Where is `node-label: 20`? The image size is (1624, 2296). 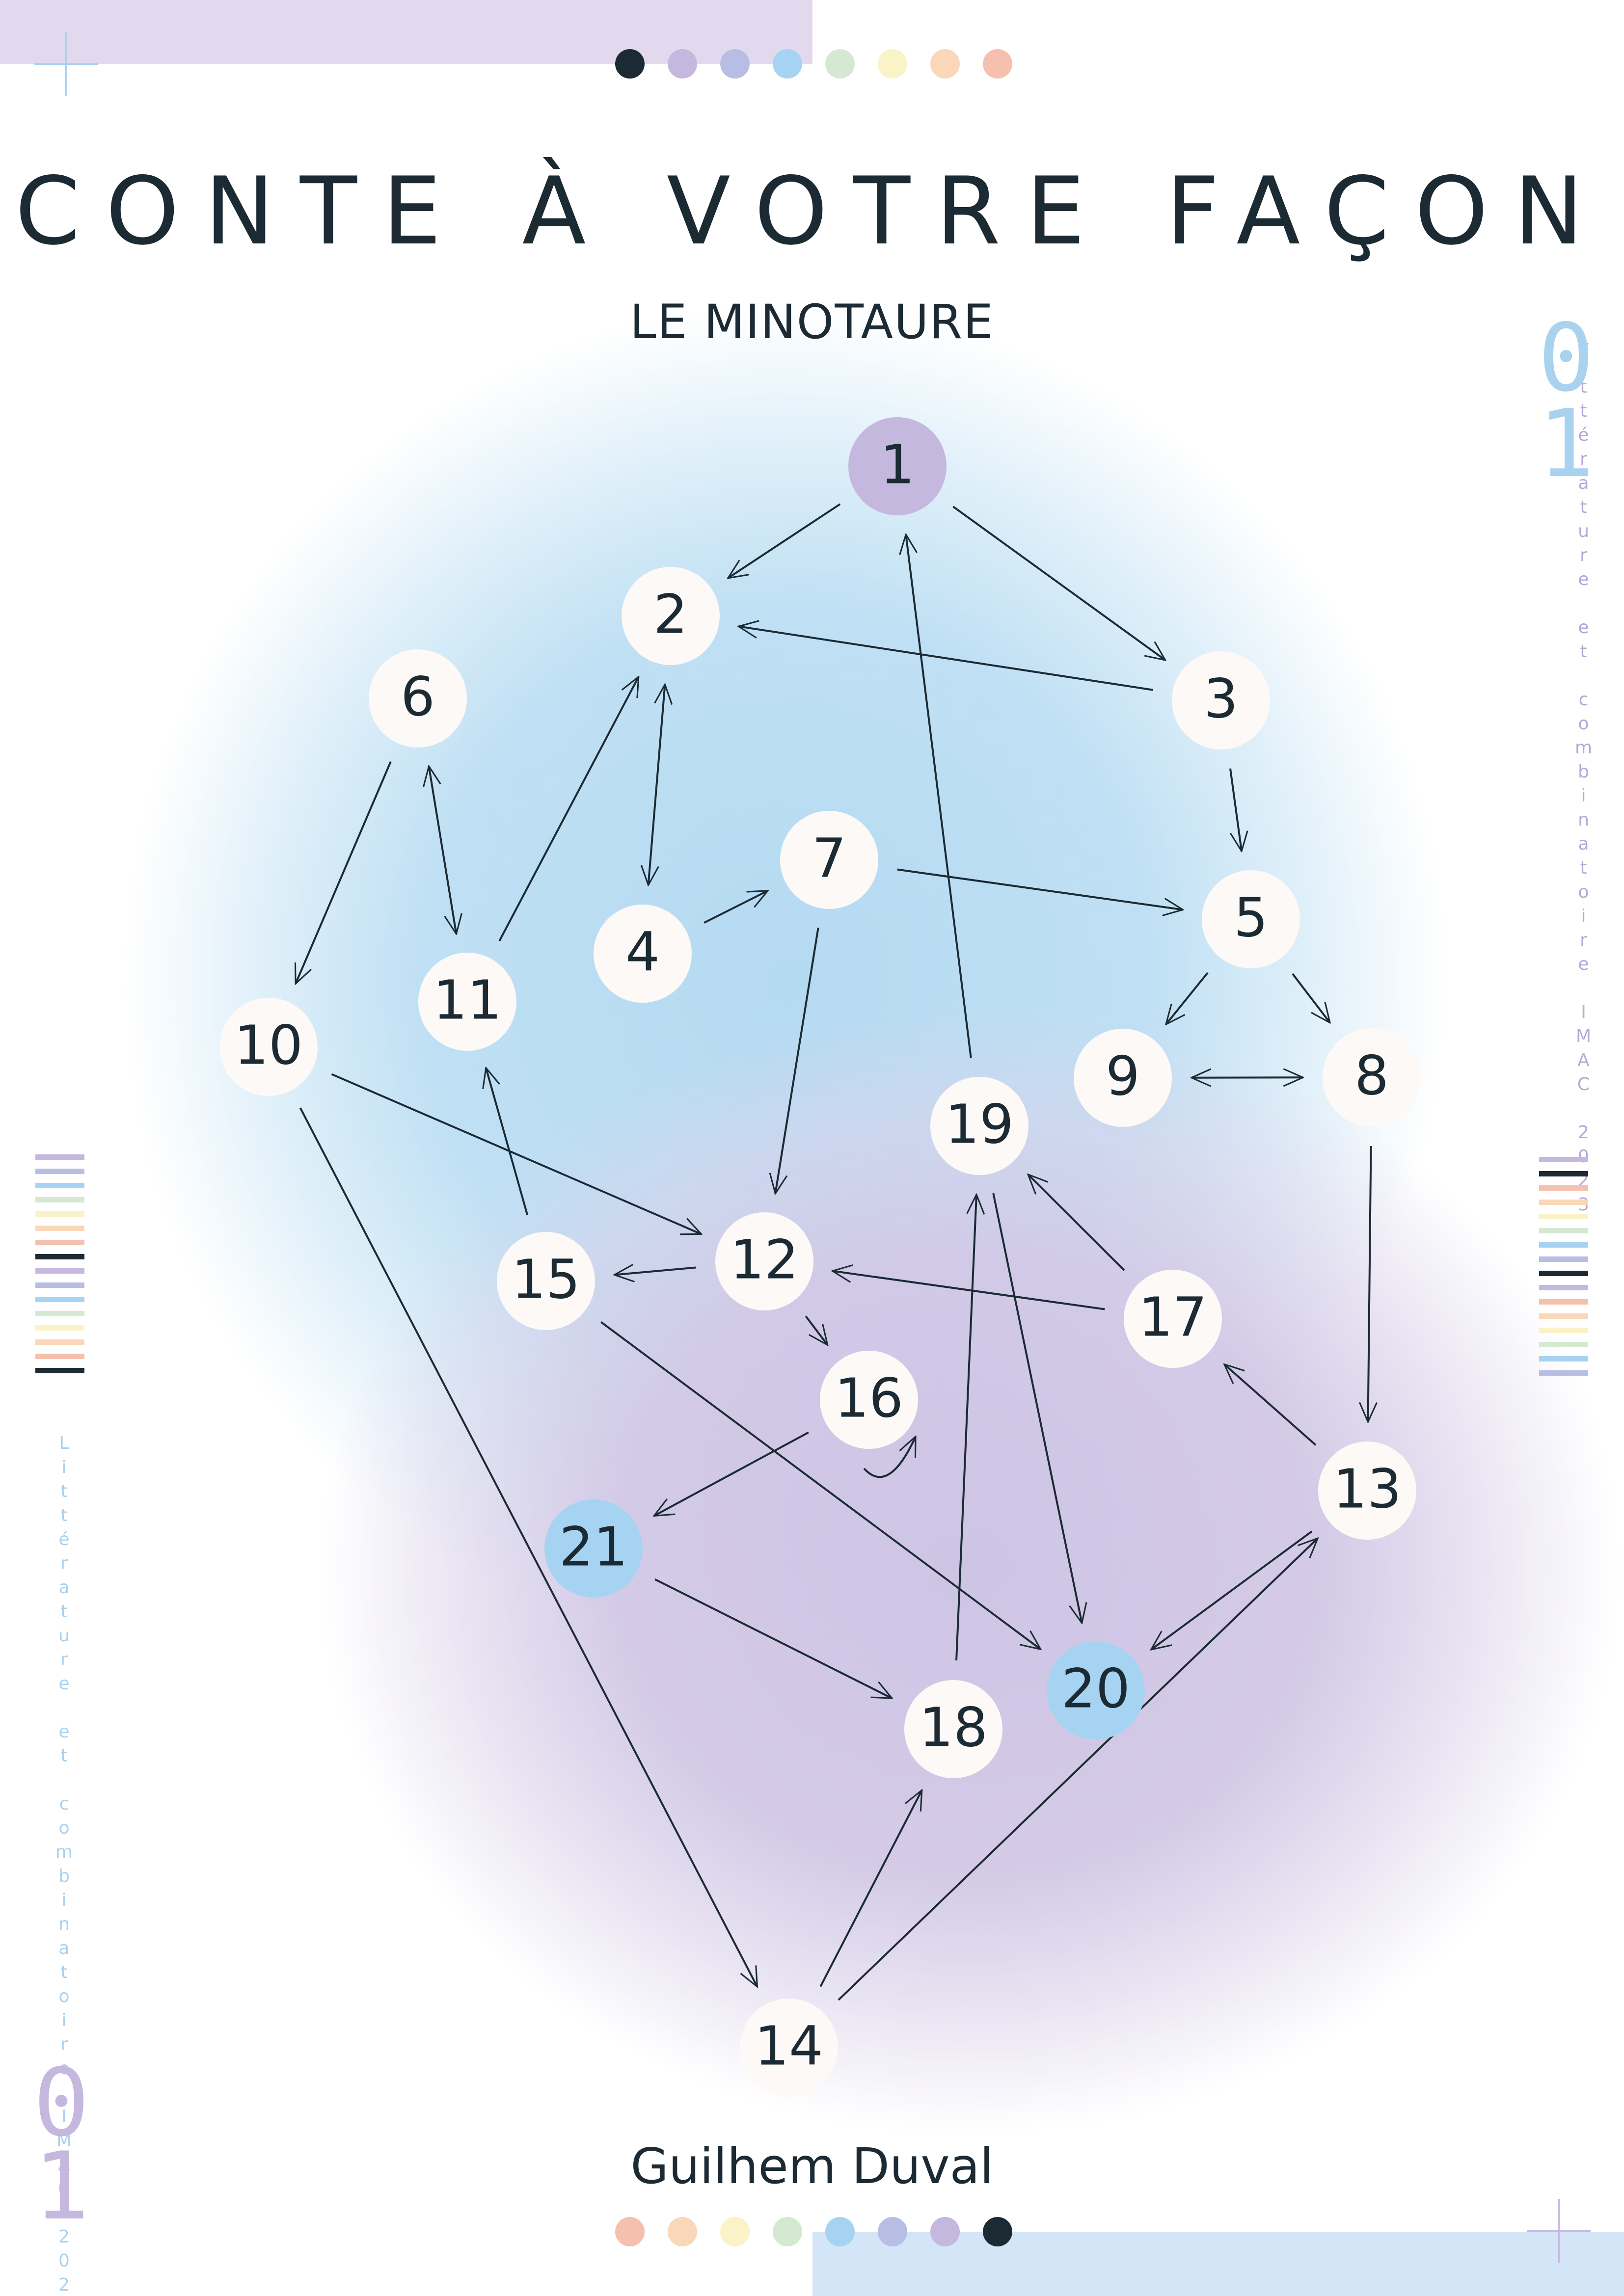 node-label: 20 is located at coordinates (1095, 1688).